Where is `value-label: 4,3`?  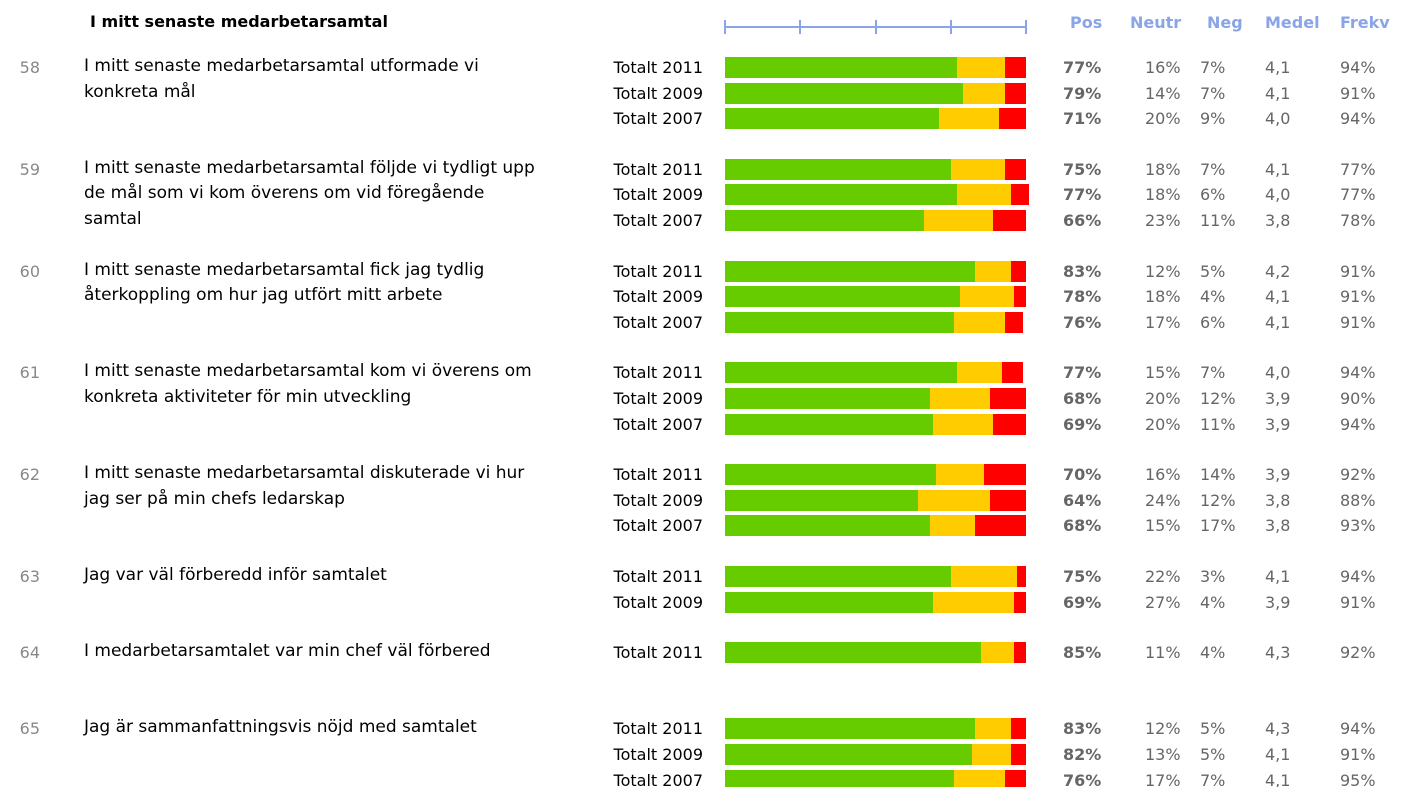
value-label: 4,3 is located at coordinates (1278, 729).